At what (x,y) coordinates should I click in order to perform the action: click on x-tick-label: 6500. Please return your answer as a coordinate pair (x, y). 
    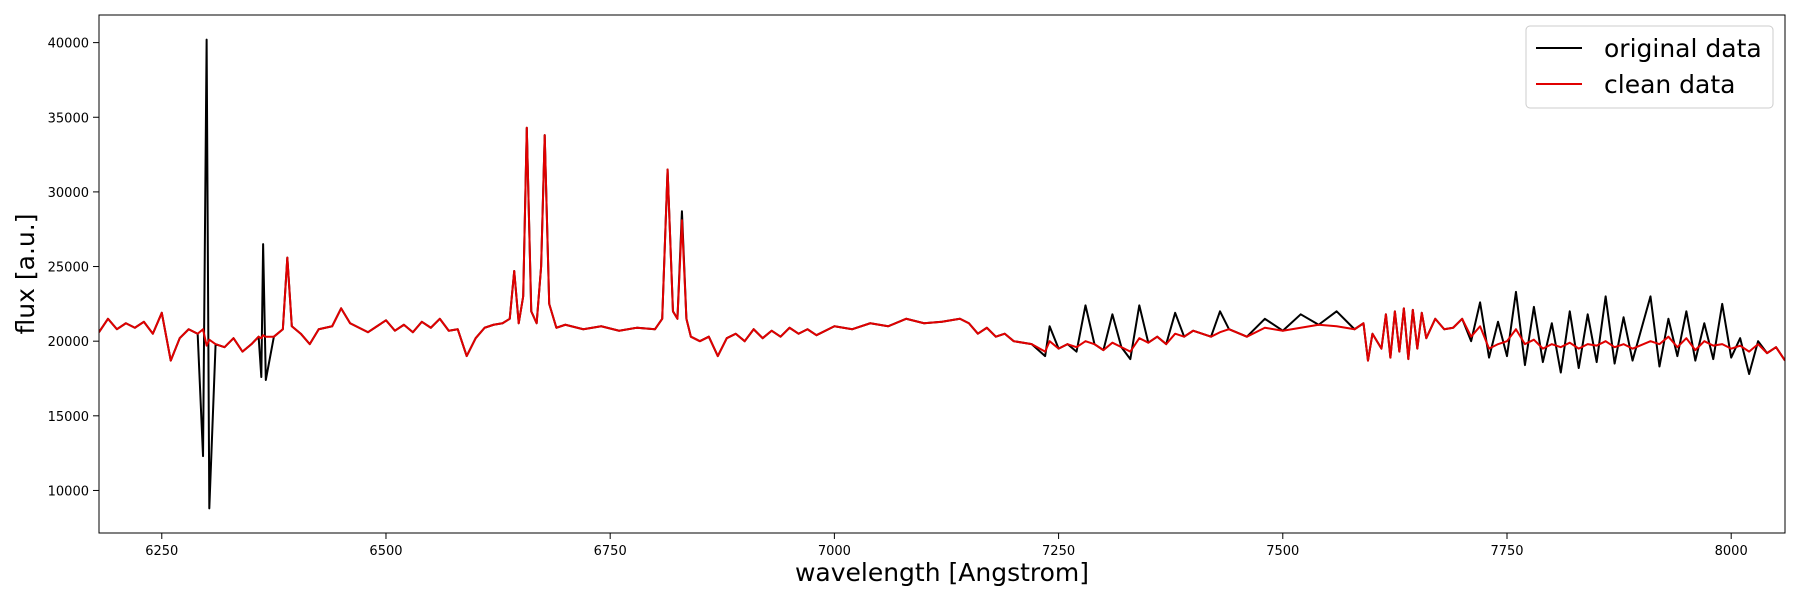
    Looking at the image, I should click on (385, 551).